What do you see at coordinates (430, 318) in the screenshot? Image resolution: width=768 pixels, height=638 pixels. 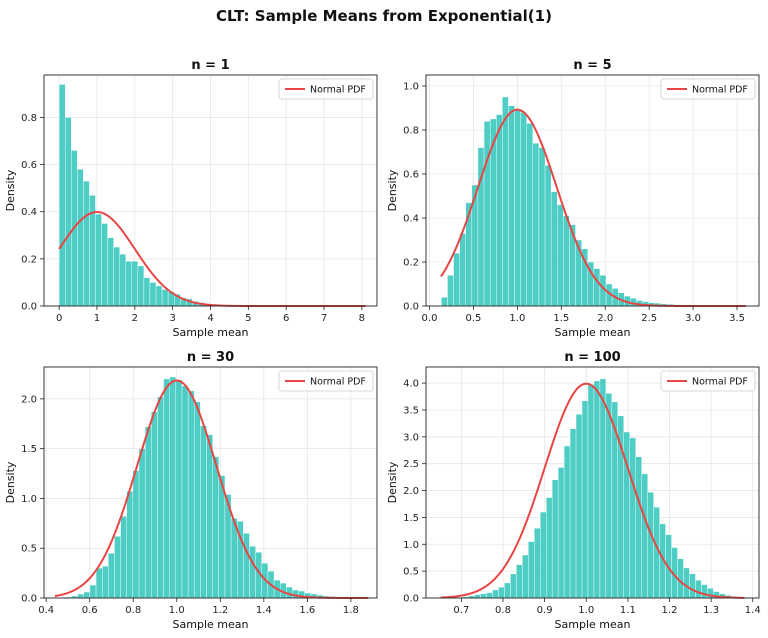 I see `x-tick-label: 0.0` at bounding box center [430, 318].